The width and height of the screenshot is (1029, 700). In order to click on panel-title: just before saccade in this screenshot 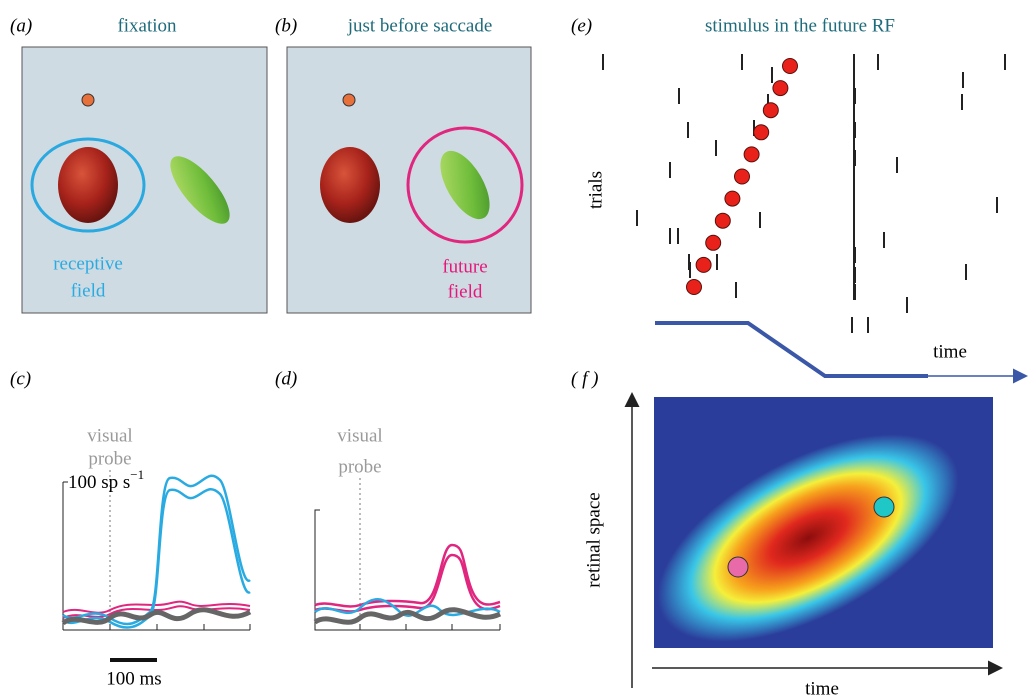, I will do `click(420, 25)`.